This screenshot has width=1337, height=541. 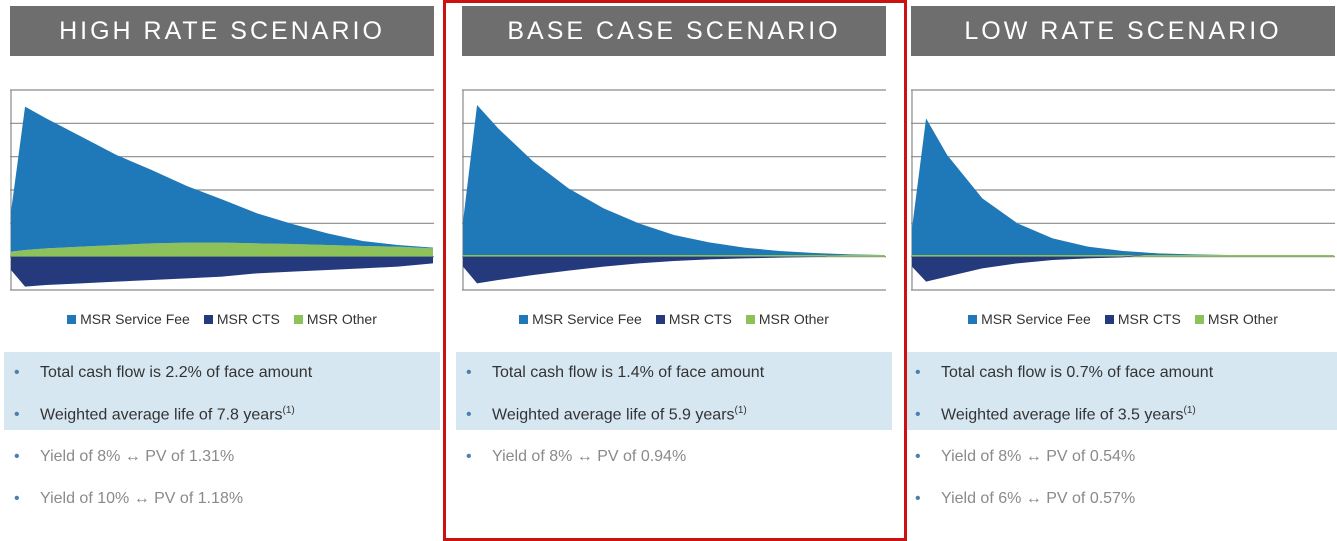 What do you see at coordinates (589, 456) in the screenshot?
I see `bullet-text: Yield of 8% ↔ PV of 0.94%` at bounding box center [589, 456].